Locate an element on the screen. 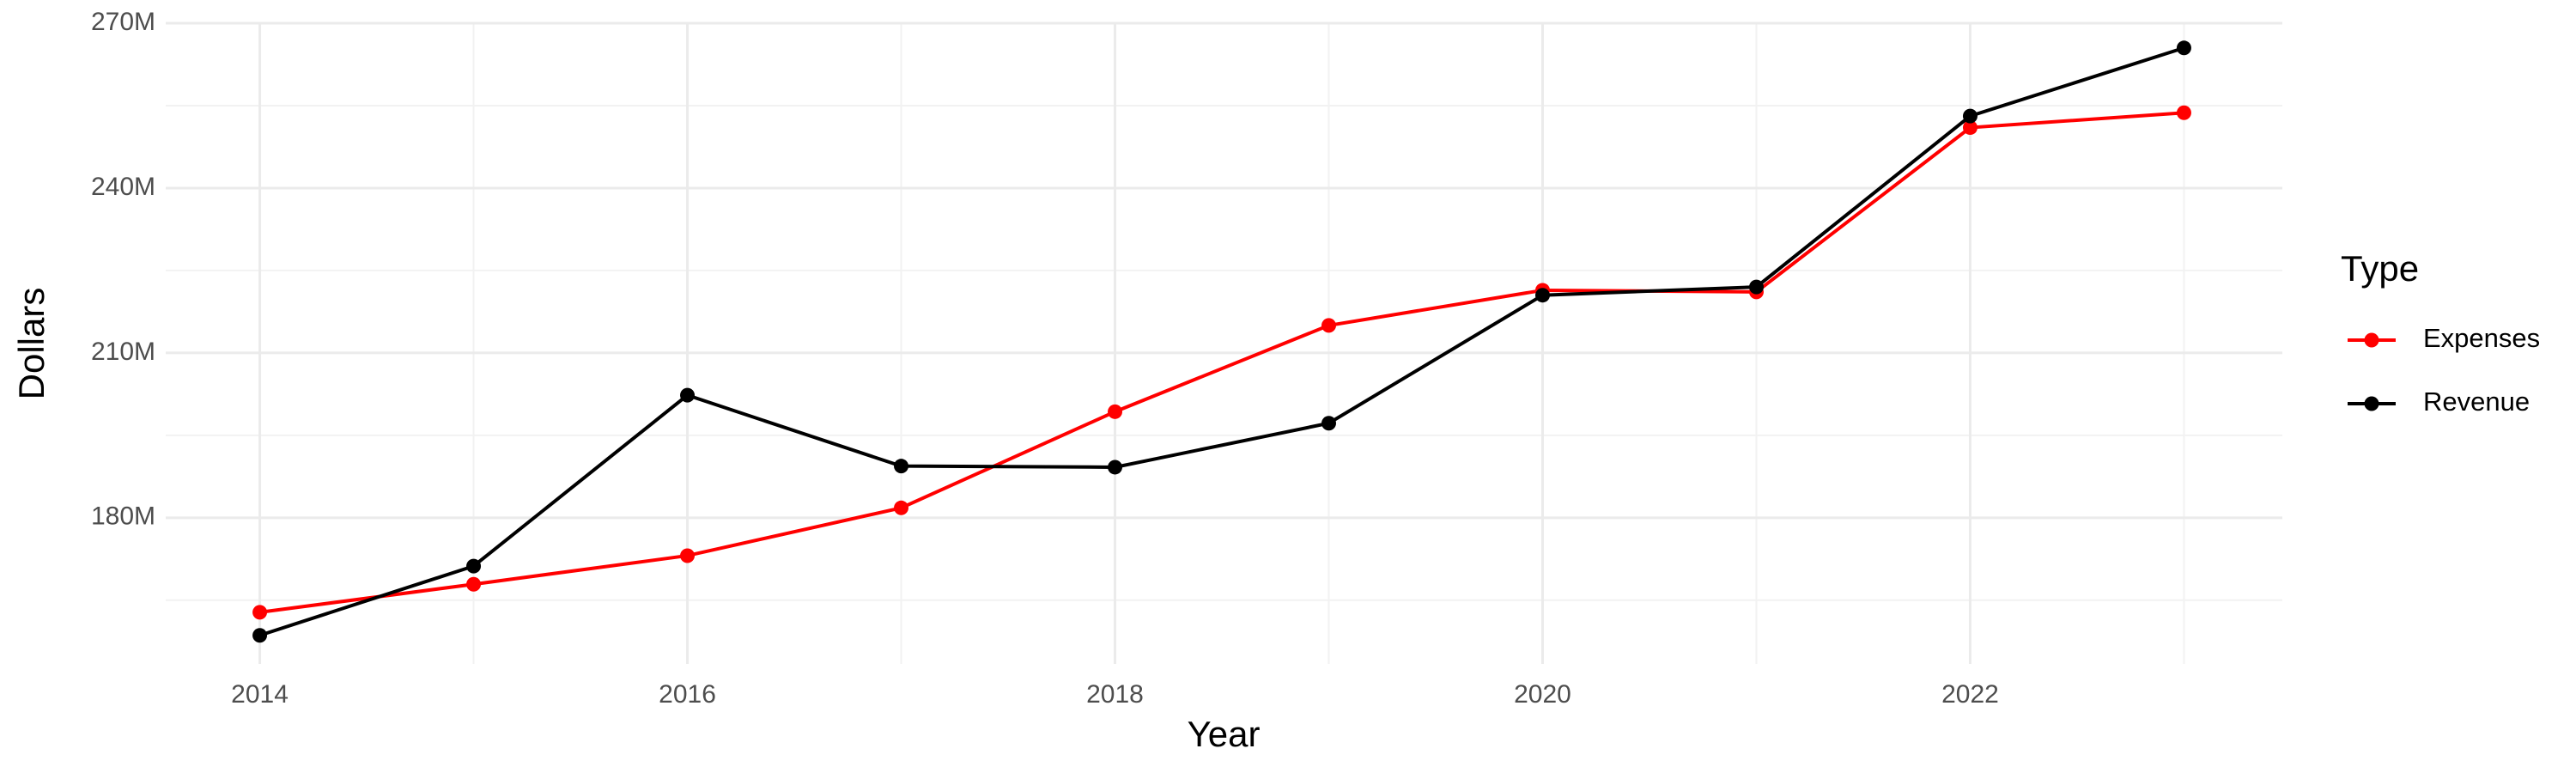 This screenshot has height=773, width=2576. x-tick-label: 2018 is located at coordinates (1115, 694).